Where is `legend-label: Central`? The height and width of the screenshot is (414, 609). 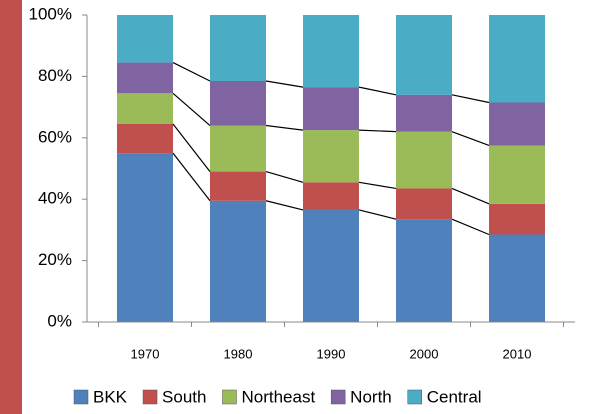 legend-label: Central is located at coordinates (454, 396).